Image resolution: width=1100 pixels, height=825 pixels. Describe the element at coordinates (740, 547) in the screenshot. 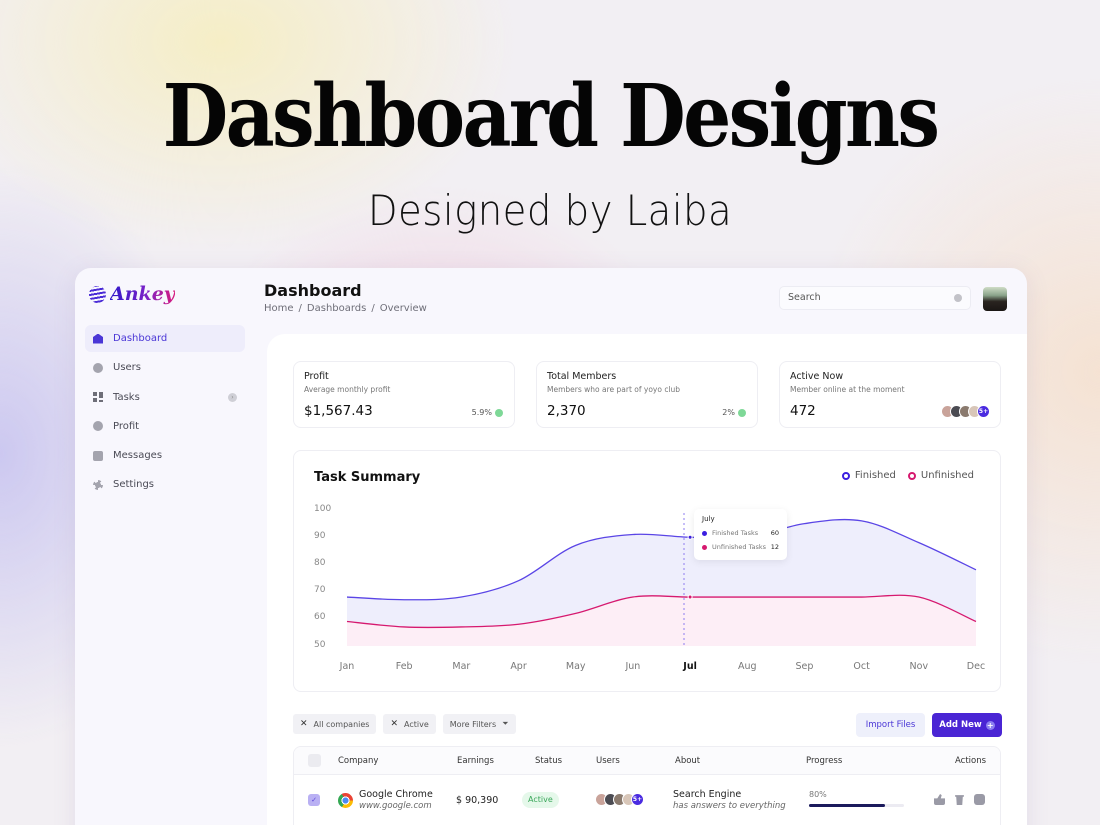

I see `tooltip-row-unfinished: Unfinished Tasks 12` at that location.